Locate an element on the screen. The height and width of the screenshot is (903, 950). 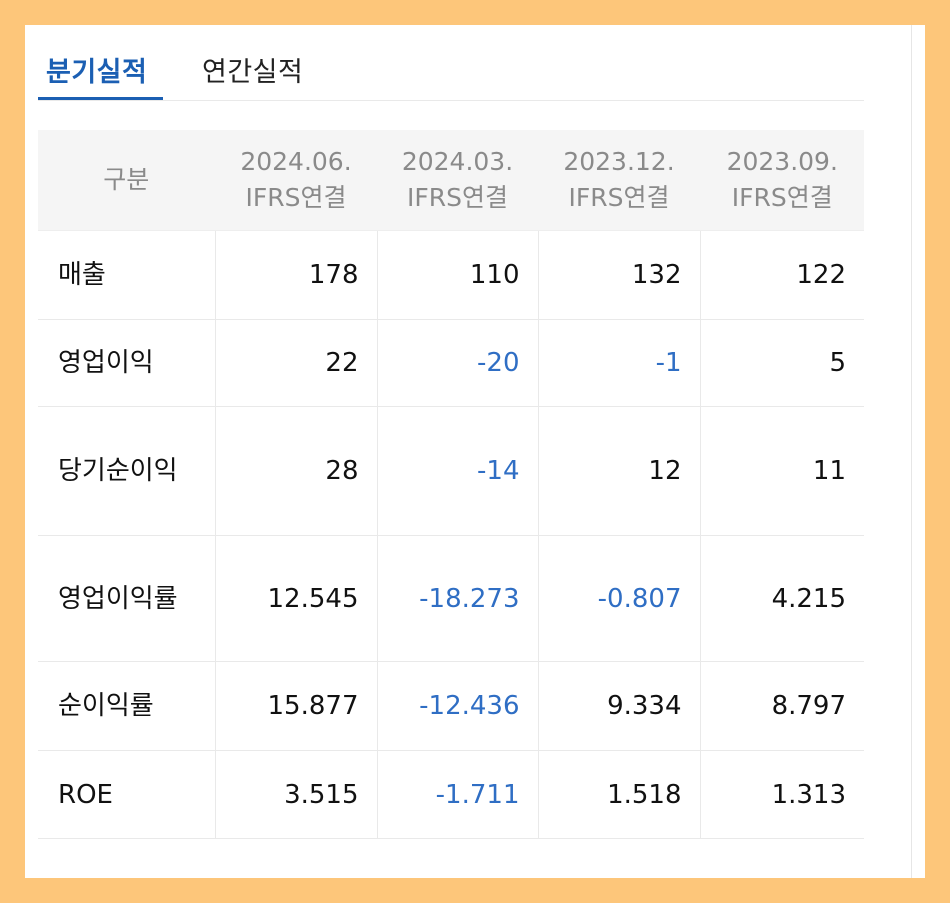
cell-value: -18.273 is located at coordinates (457, 598).